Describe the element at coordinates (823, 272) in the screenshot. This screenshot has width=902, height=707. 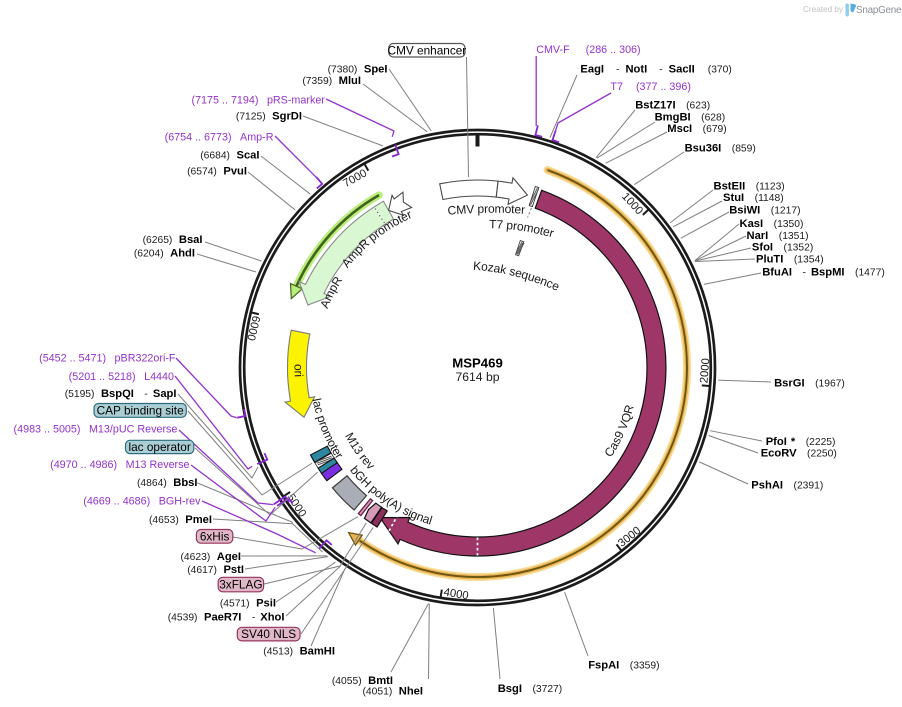
I see `svg-text:BfuAI-BspMI(1477): BfuAI - BspMI (1477)` at that location.